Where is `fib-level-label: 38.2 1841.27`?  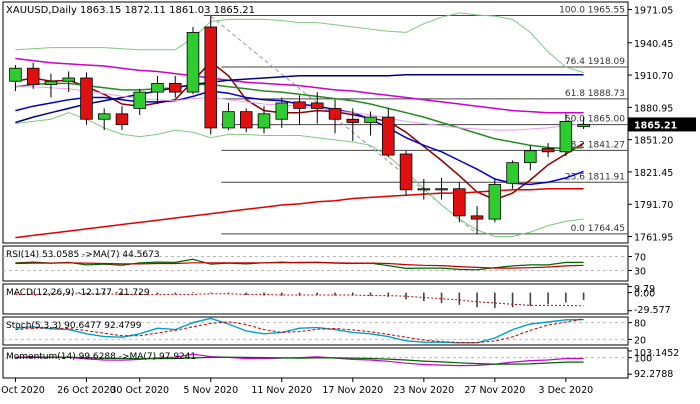 fib-level-label: 38.2 1841.27 is located at coordinates (595, 145).